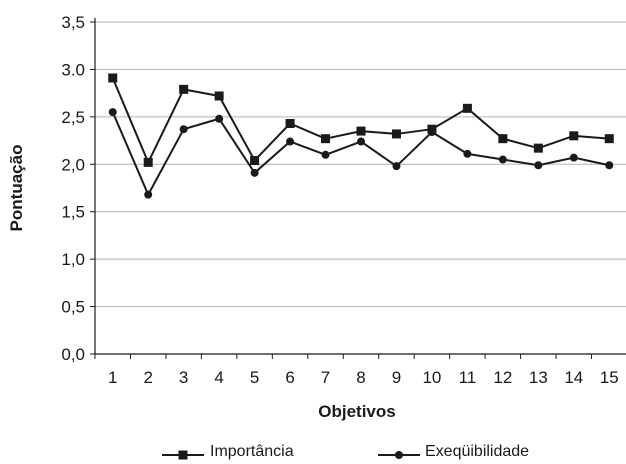 The image size is (626, 464). What do you see at coordinates (73, 354) in the screenshot?
I see `y-tick-label: 0,0` at bounding box center [73, 354].